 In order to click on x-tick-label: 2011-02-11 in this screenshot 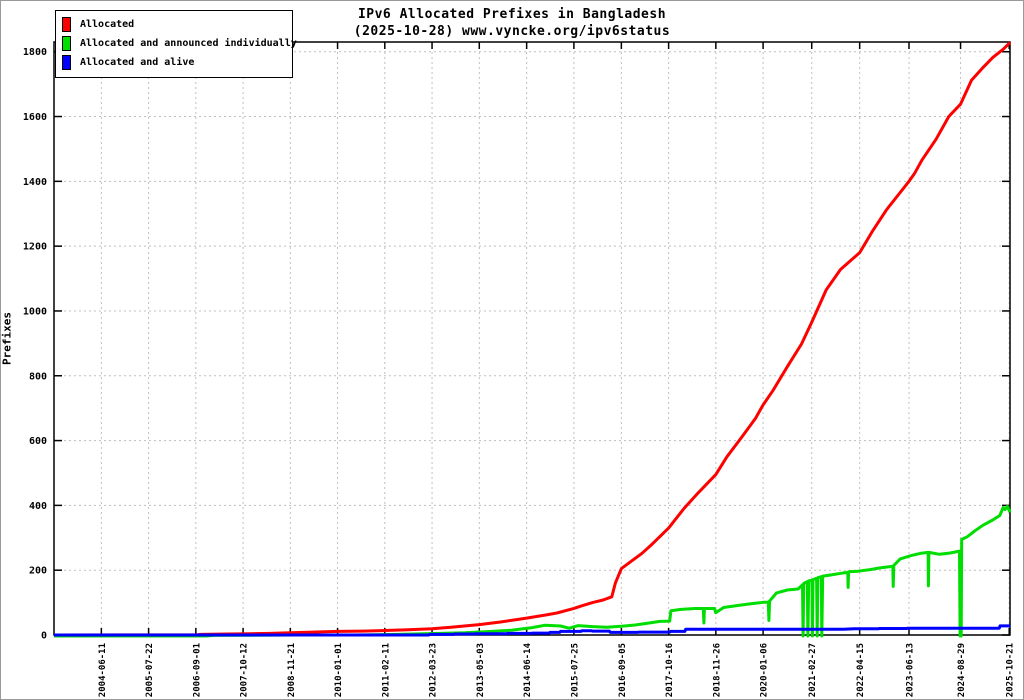, I will do `click(386, 670)`.